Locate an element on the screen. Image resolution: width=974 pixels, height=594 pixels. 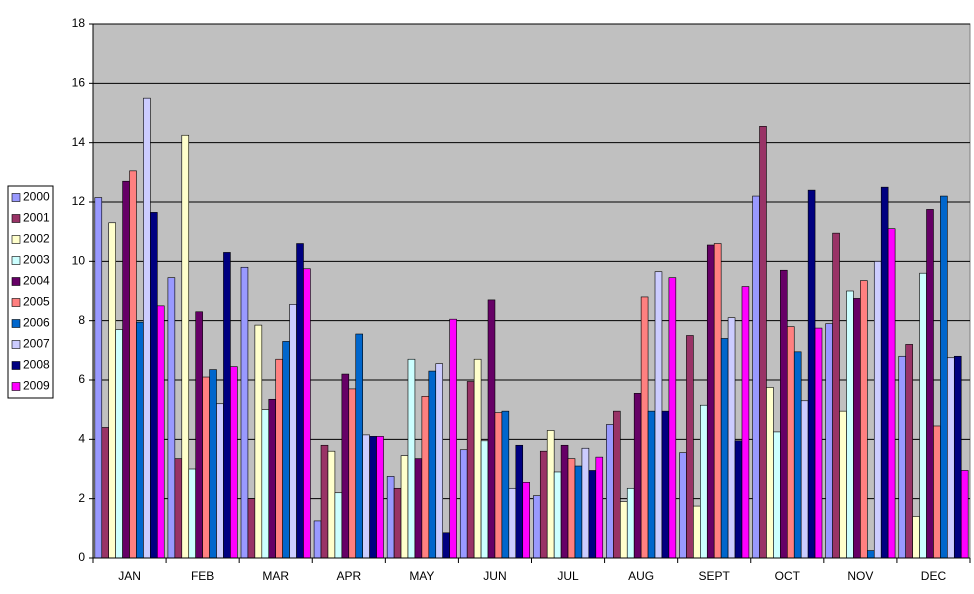
x-tick-label: FEB is located at coordinates (202, 576).